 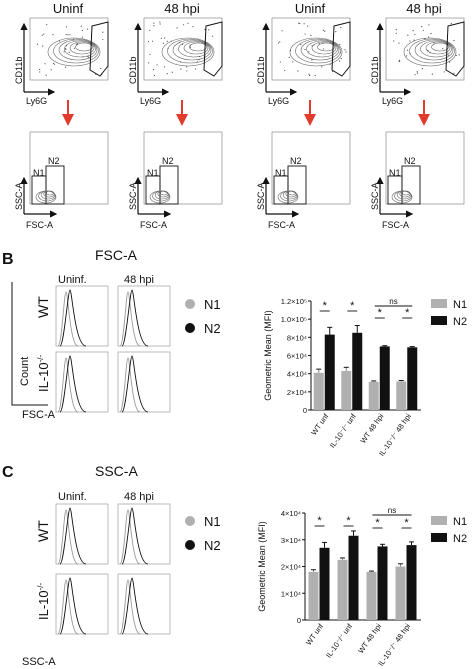 I want to click on panel-b-row-wt: WT, so click(x=43, y=307).